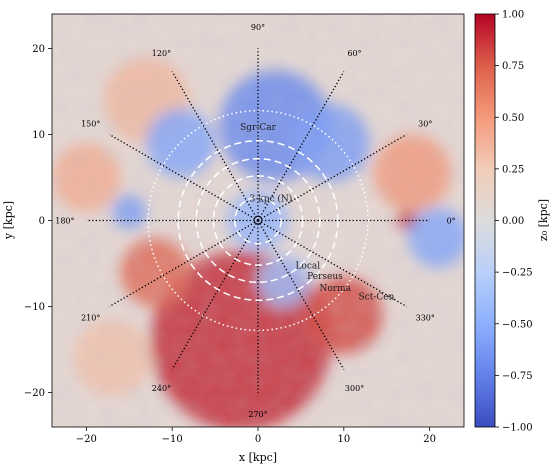 This screenshot has height=474, width=553. What do you see at coordinates (336, 289) in the screenshot?
I see `arm-label-4: Norma` at bounding box center [336, 289].